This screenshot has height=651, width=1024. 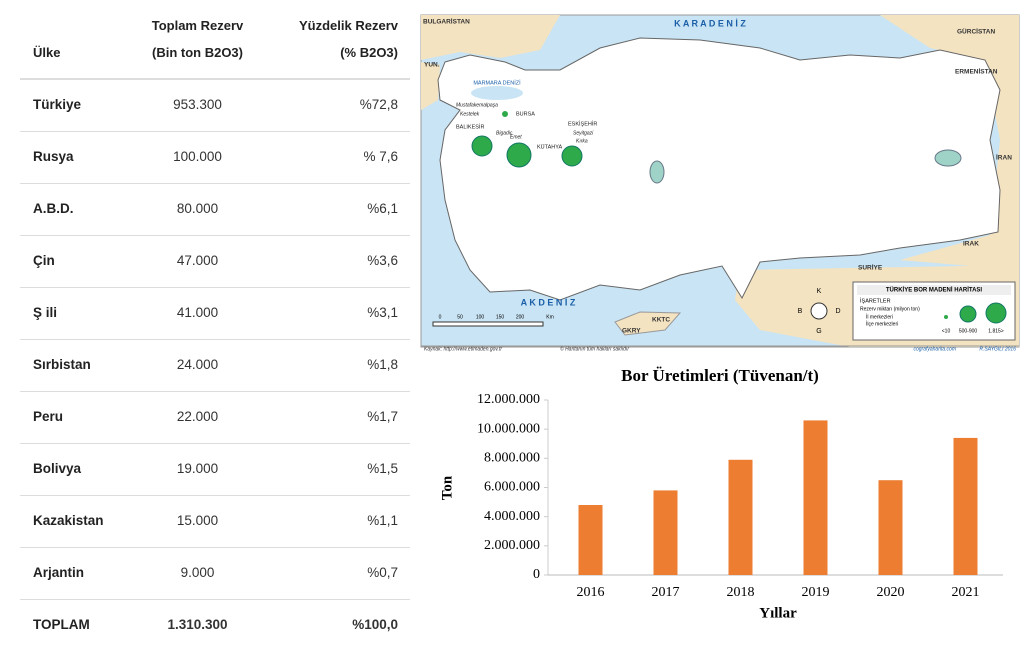 I want to click on table-row: Arjantin 9.000 %0,7, so click(x=215, y=574).